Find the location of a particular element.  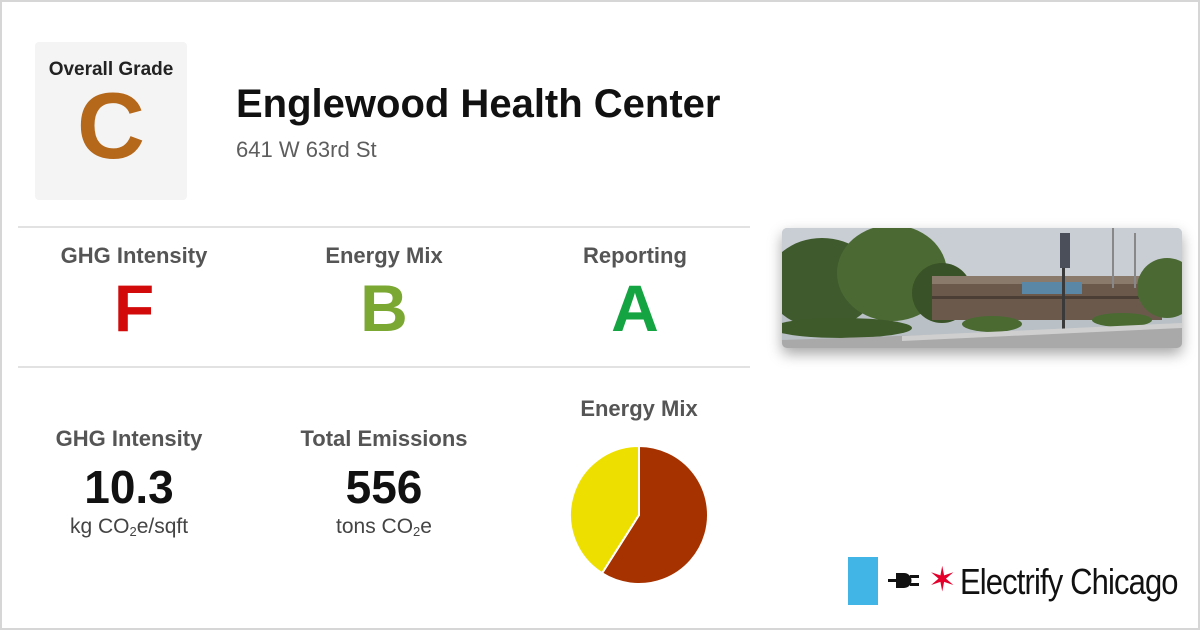

stat-ghg-intensity: GHG Intensity 10.3 kg CO2e/sqft is located at coordinates (129, 482).